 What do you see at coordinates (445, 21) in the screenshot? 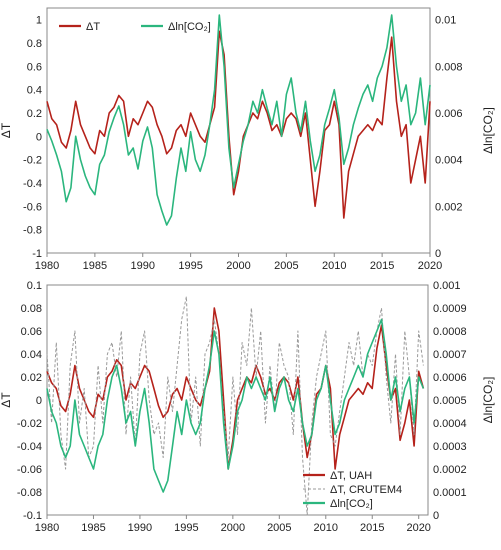
I see `top-y-right-tick-label: 0.01` at bounding box center [445, 21].